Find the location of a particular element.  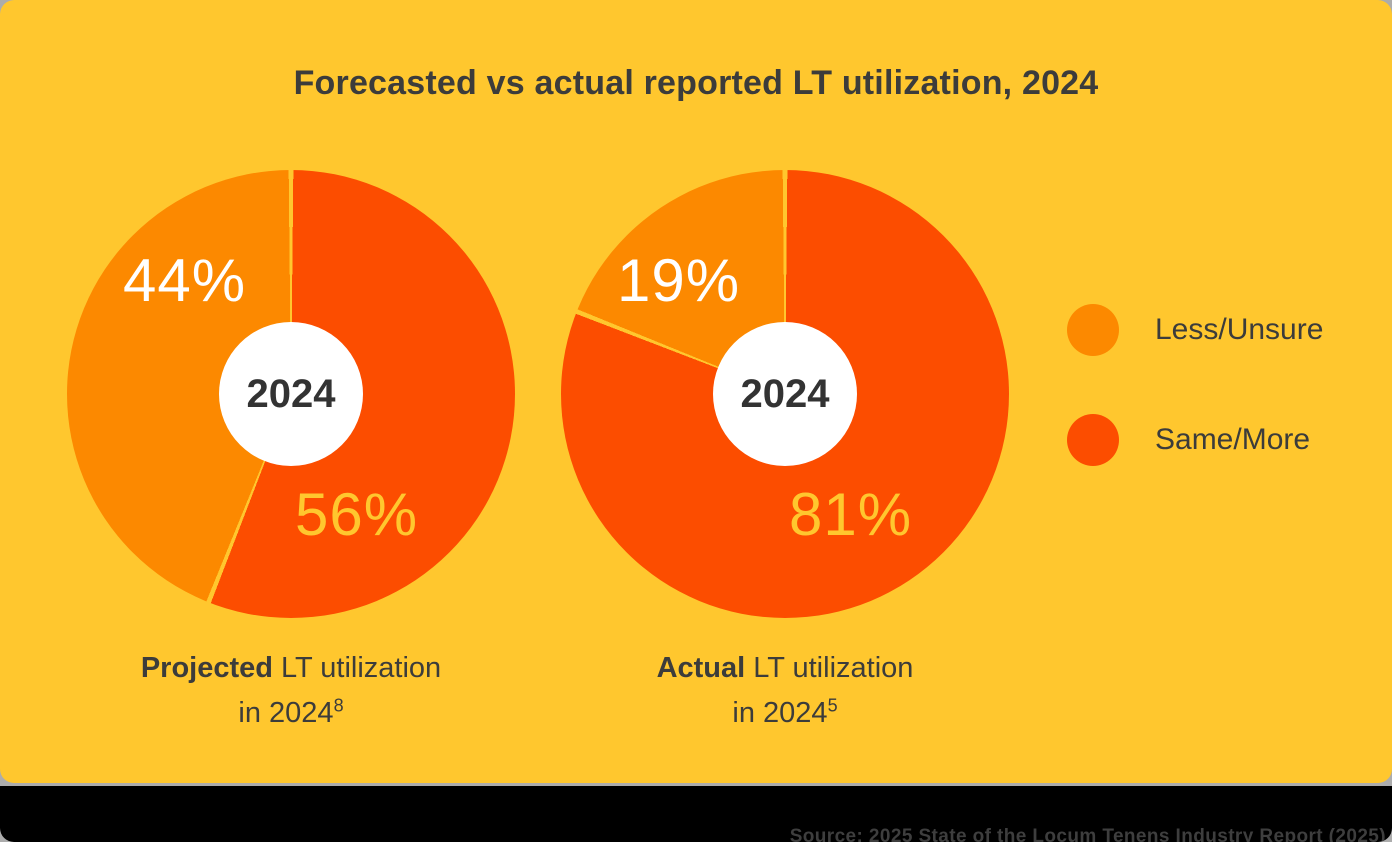

pie-actual-light-percent-label: 19% is located at coordinates (679, 280).